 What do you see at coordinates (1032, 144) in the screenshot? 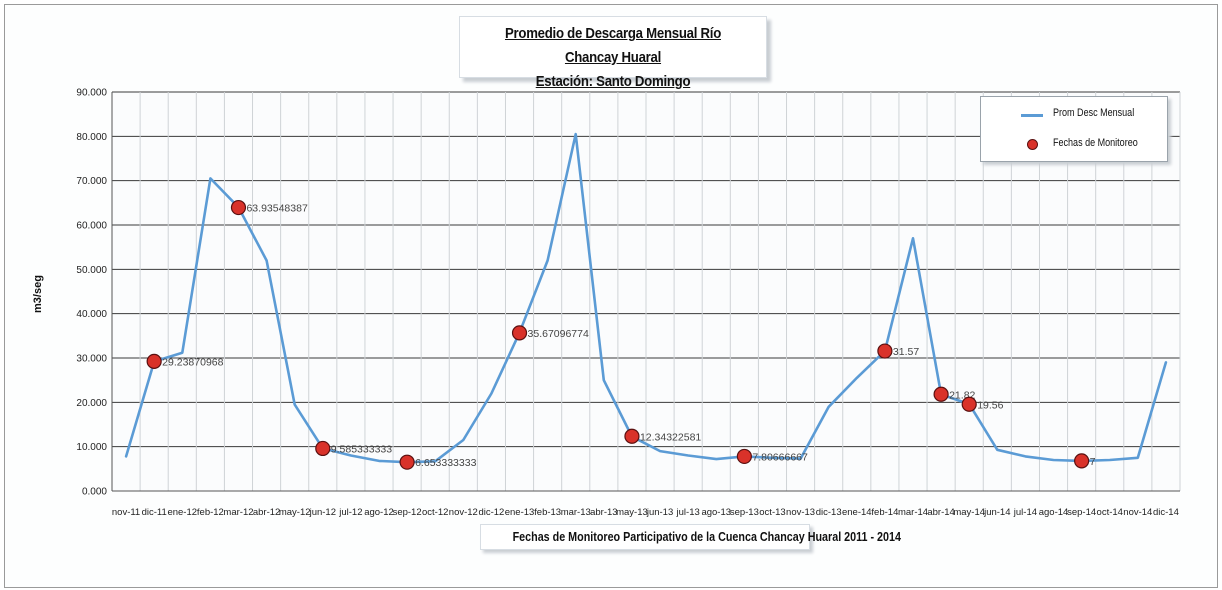
I see `legend-marker-swatch` at bounding box center [1032, 144].